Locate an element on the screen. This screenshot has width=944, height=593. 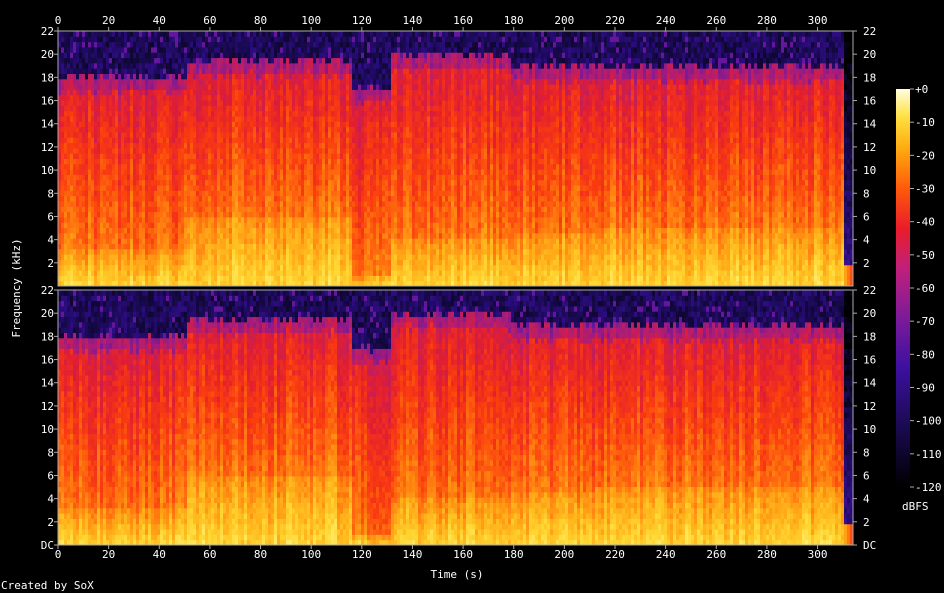
colorbar-tick-label: -60 is located at coordinates (925, 288).